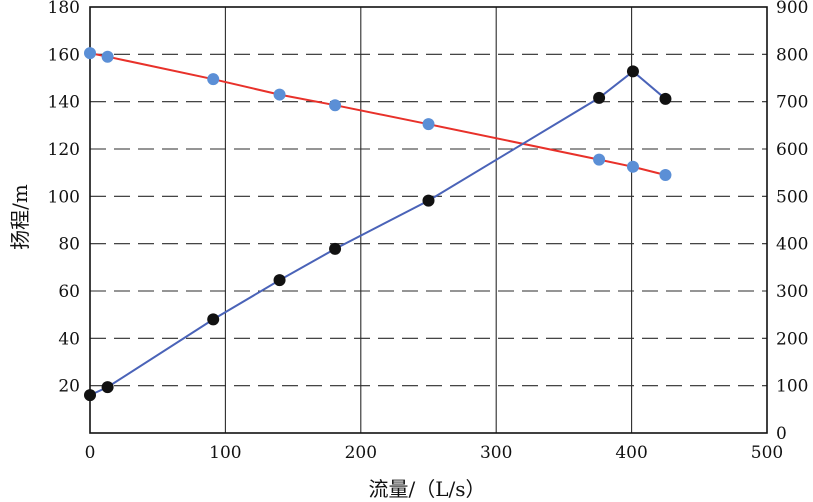 Image resolution: width=813 pixels, height=502 pixels. Describe the element at coordinates (792, 292) in the screenshot. I see `y2-tick-label: 300` at that location.